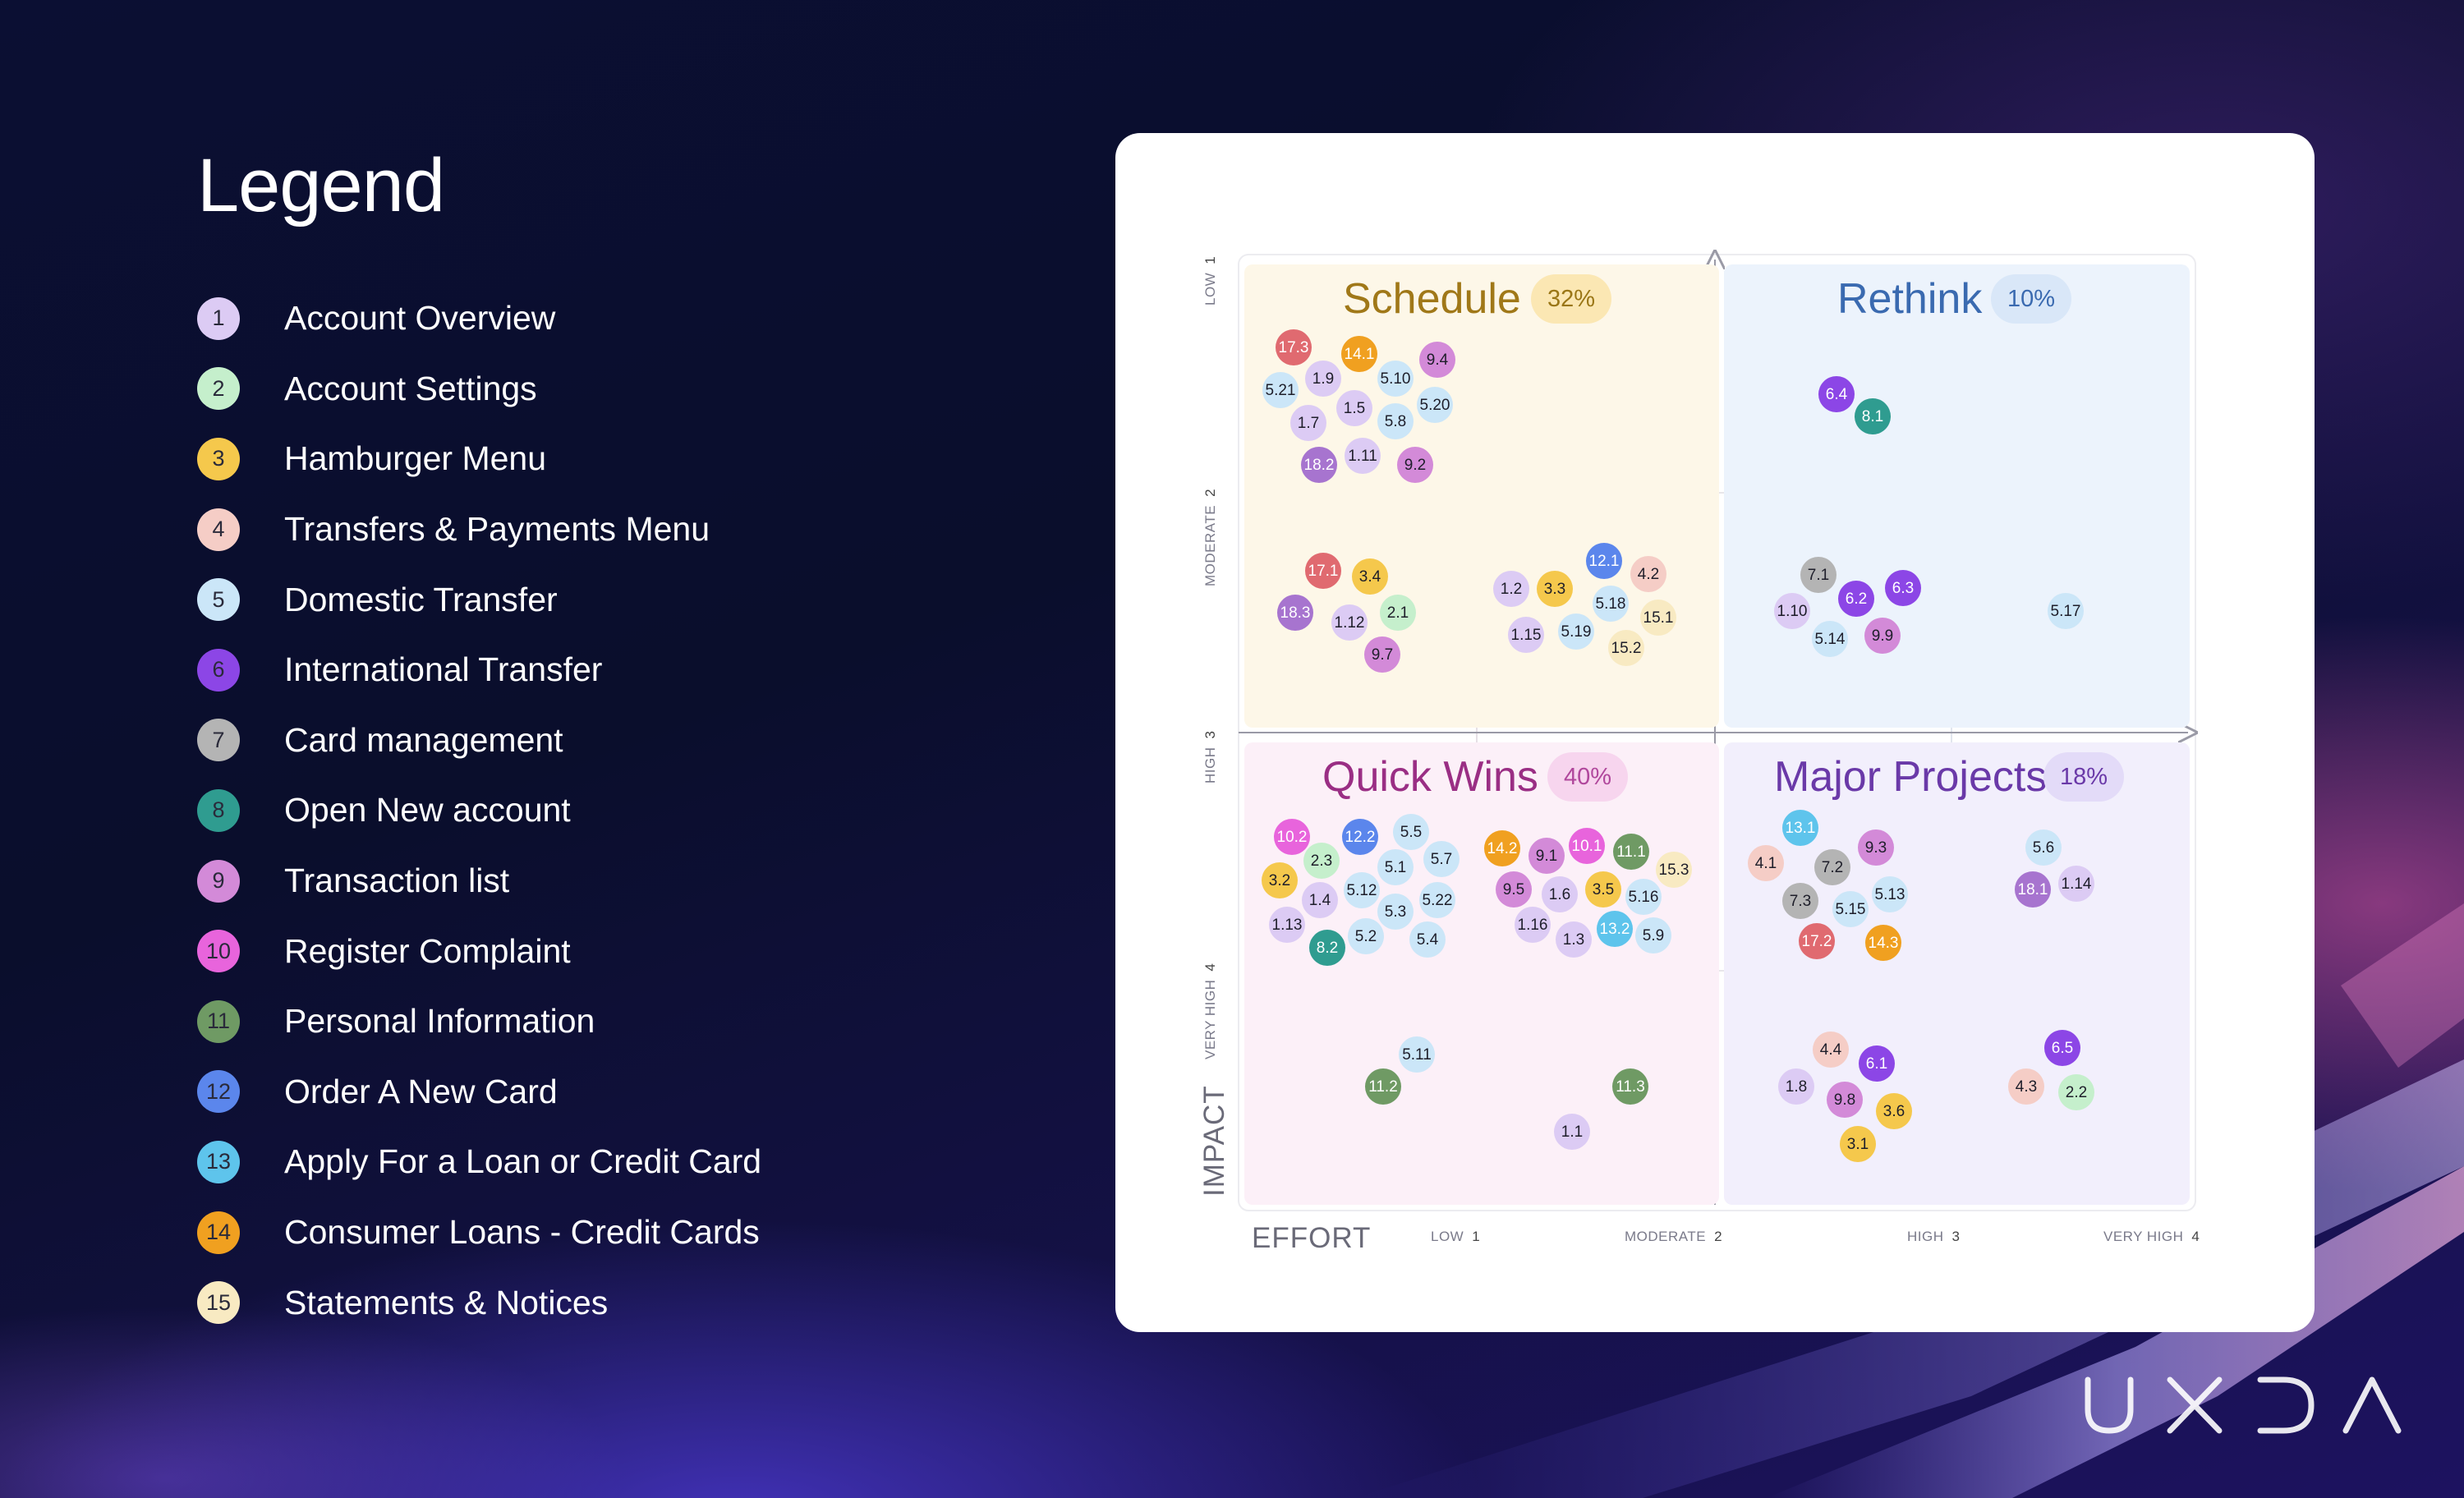  I want to click on quick-wins-title: Quick Wins, so click(1430, 777).